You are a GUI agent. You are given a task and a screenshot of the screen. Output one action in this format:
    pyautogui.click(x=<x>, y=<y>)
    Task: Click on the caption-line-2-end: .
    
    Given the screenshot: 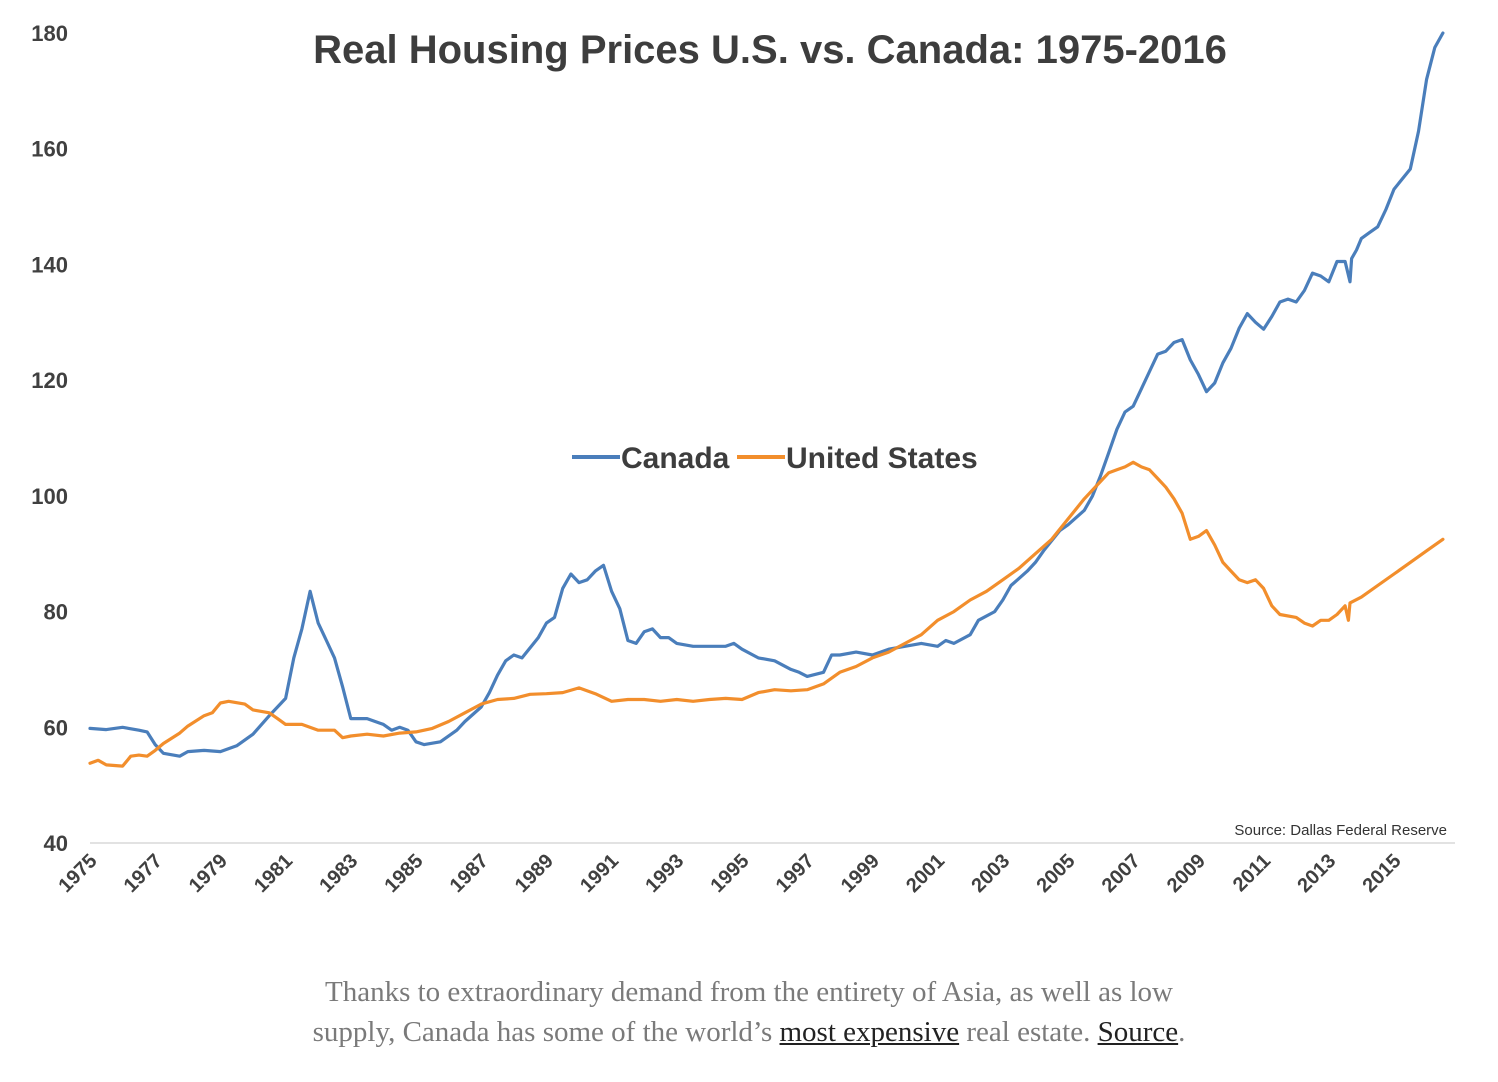 What is the action you would take?
    pyautogui.click(x=1182, y=1032)
    